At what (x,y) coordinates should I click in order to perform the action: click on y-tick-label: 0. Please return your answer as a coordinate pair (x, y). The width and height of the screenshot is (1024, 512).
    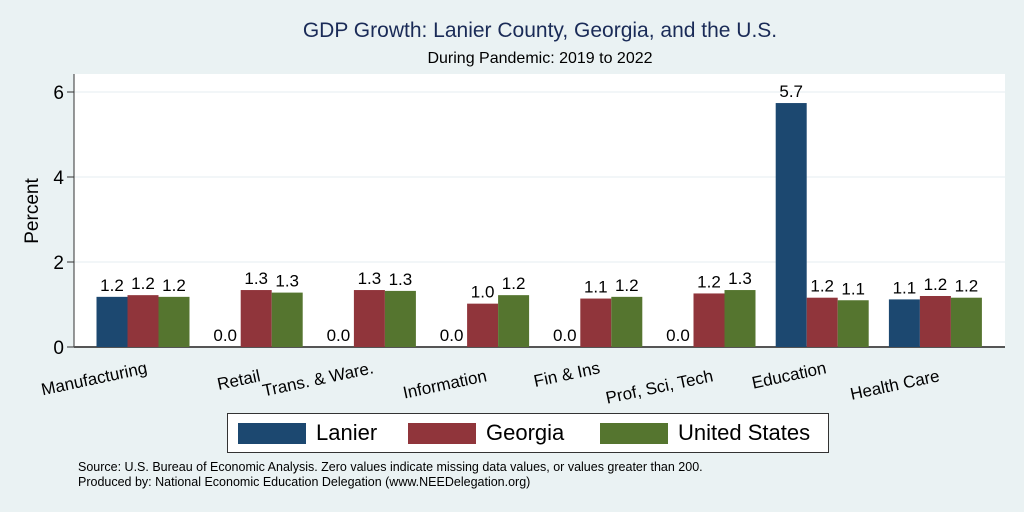
    Looking at the image, I should click on (58, 348).